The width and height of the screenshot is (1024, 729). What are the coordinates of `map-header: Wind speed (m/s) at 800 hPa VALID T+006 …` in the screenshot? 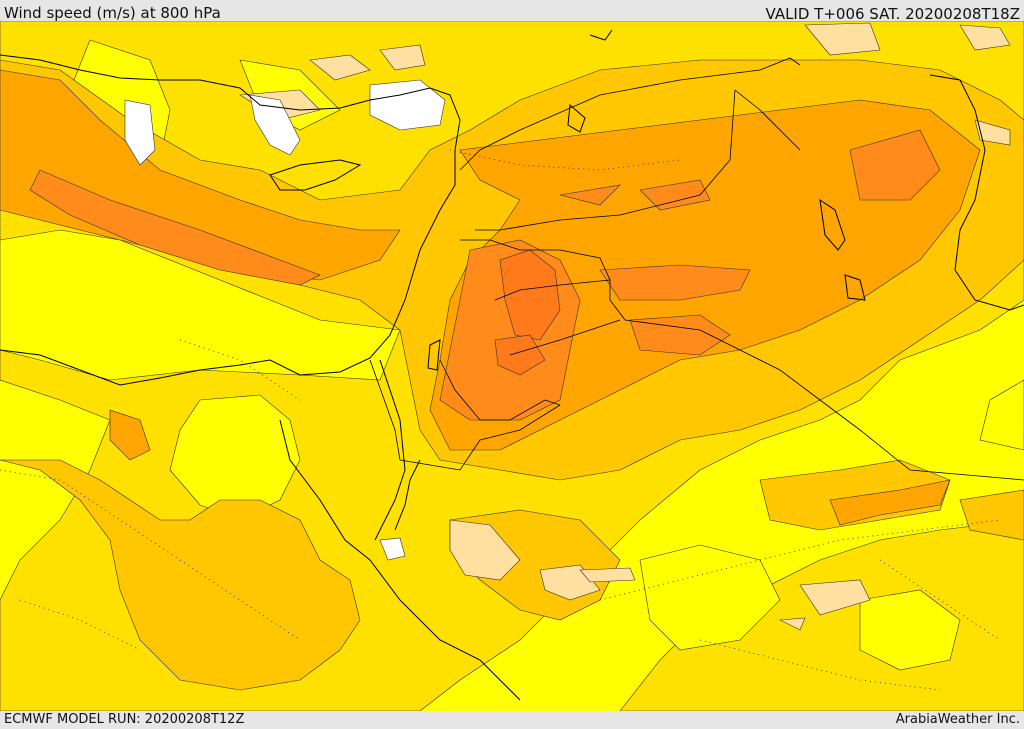 It's located at (512, 12).